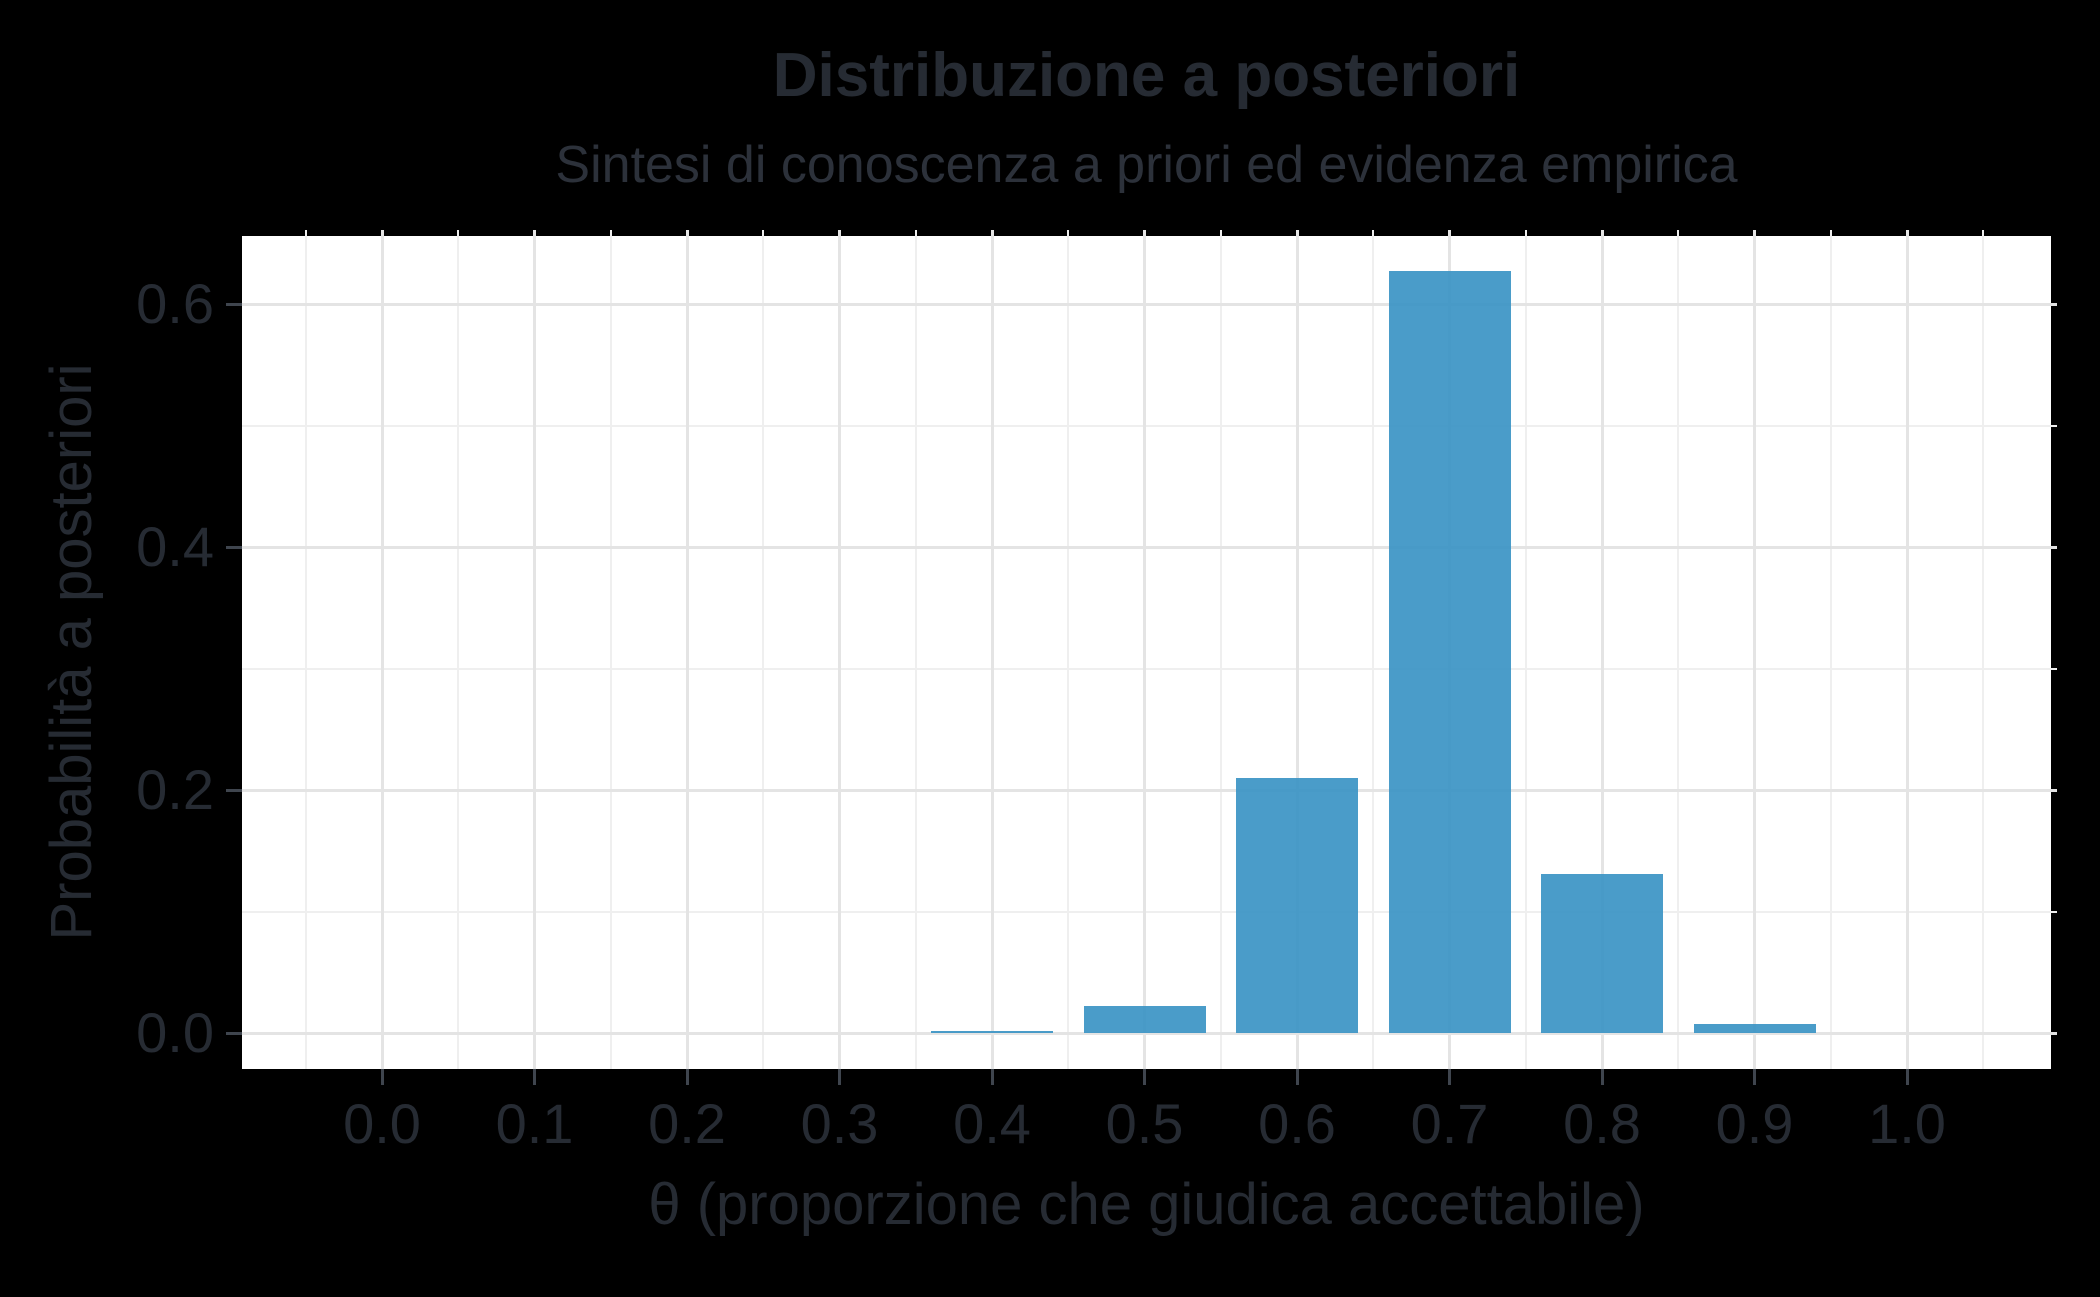  Describe the element at coordinates (175, 789) in the screenshot. I see `y-tick-label: 0.2` at that location.